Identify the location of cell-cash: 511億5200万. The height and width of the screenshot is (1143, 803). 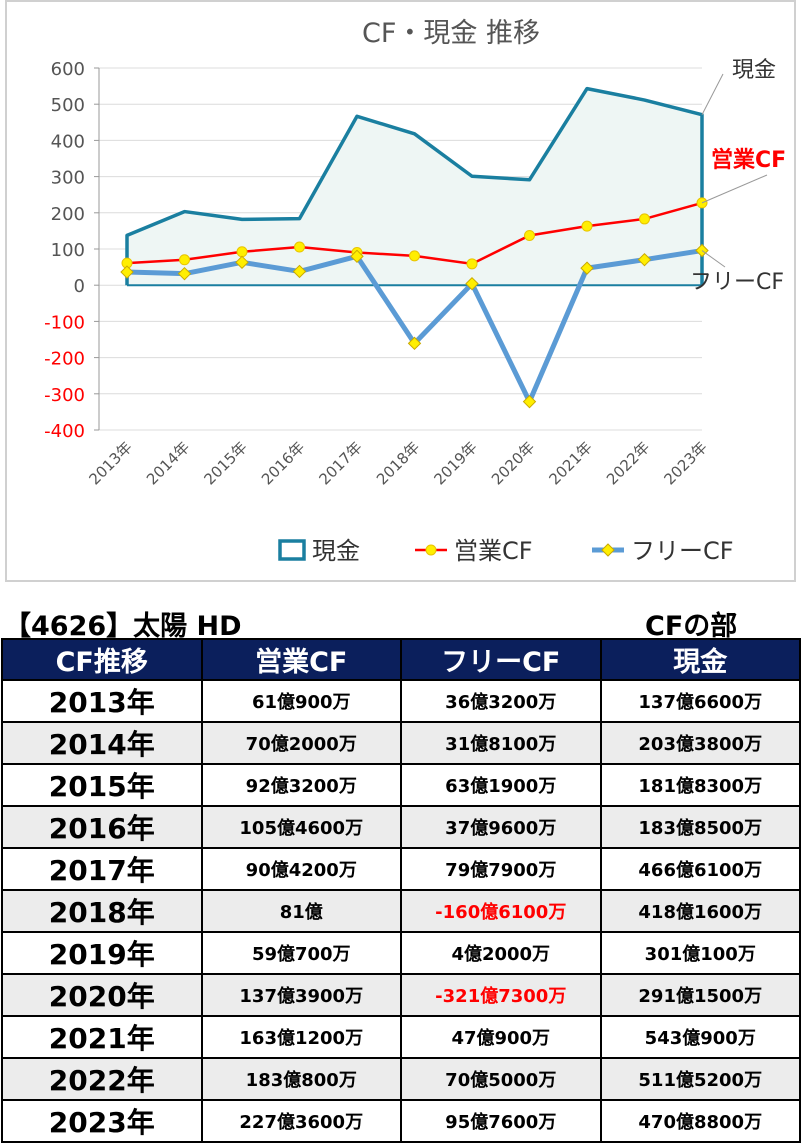
(700, 1079).